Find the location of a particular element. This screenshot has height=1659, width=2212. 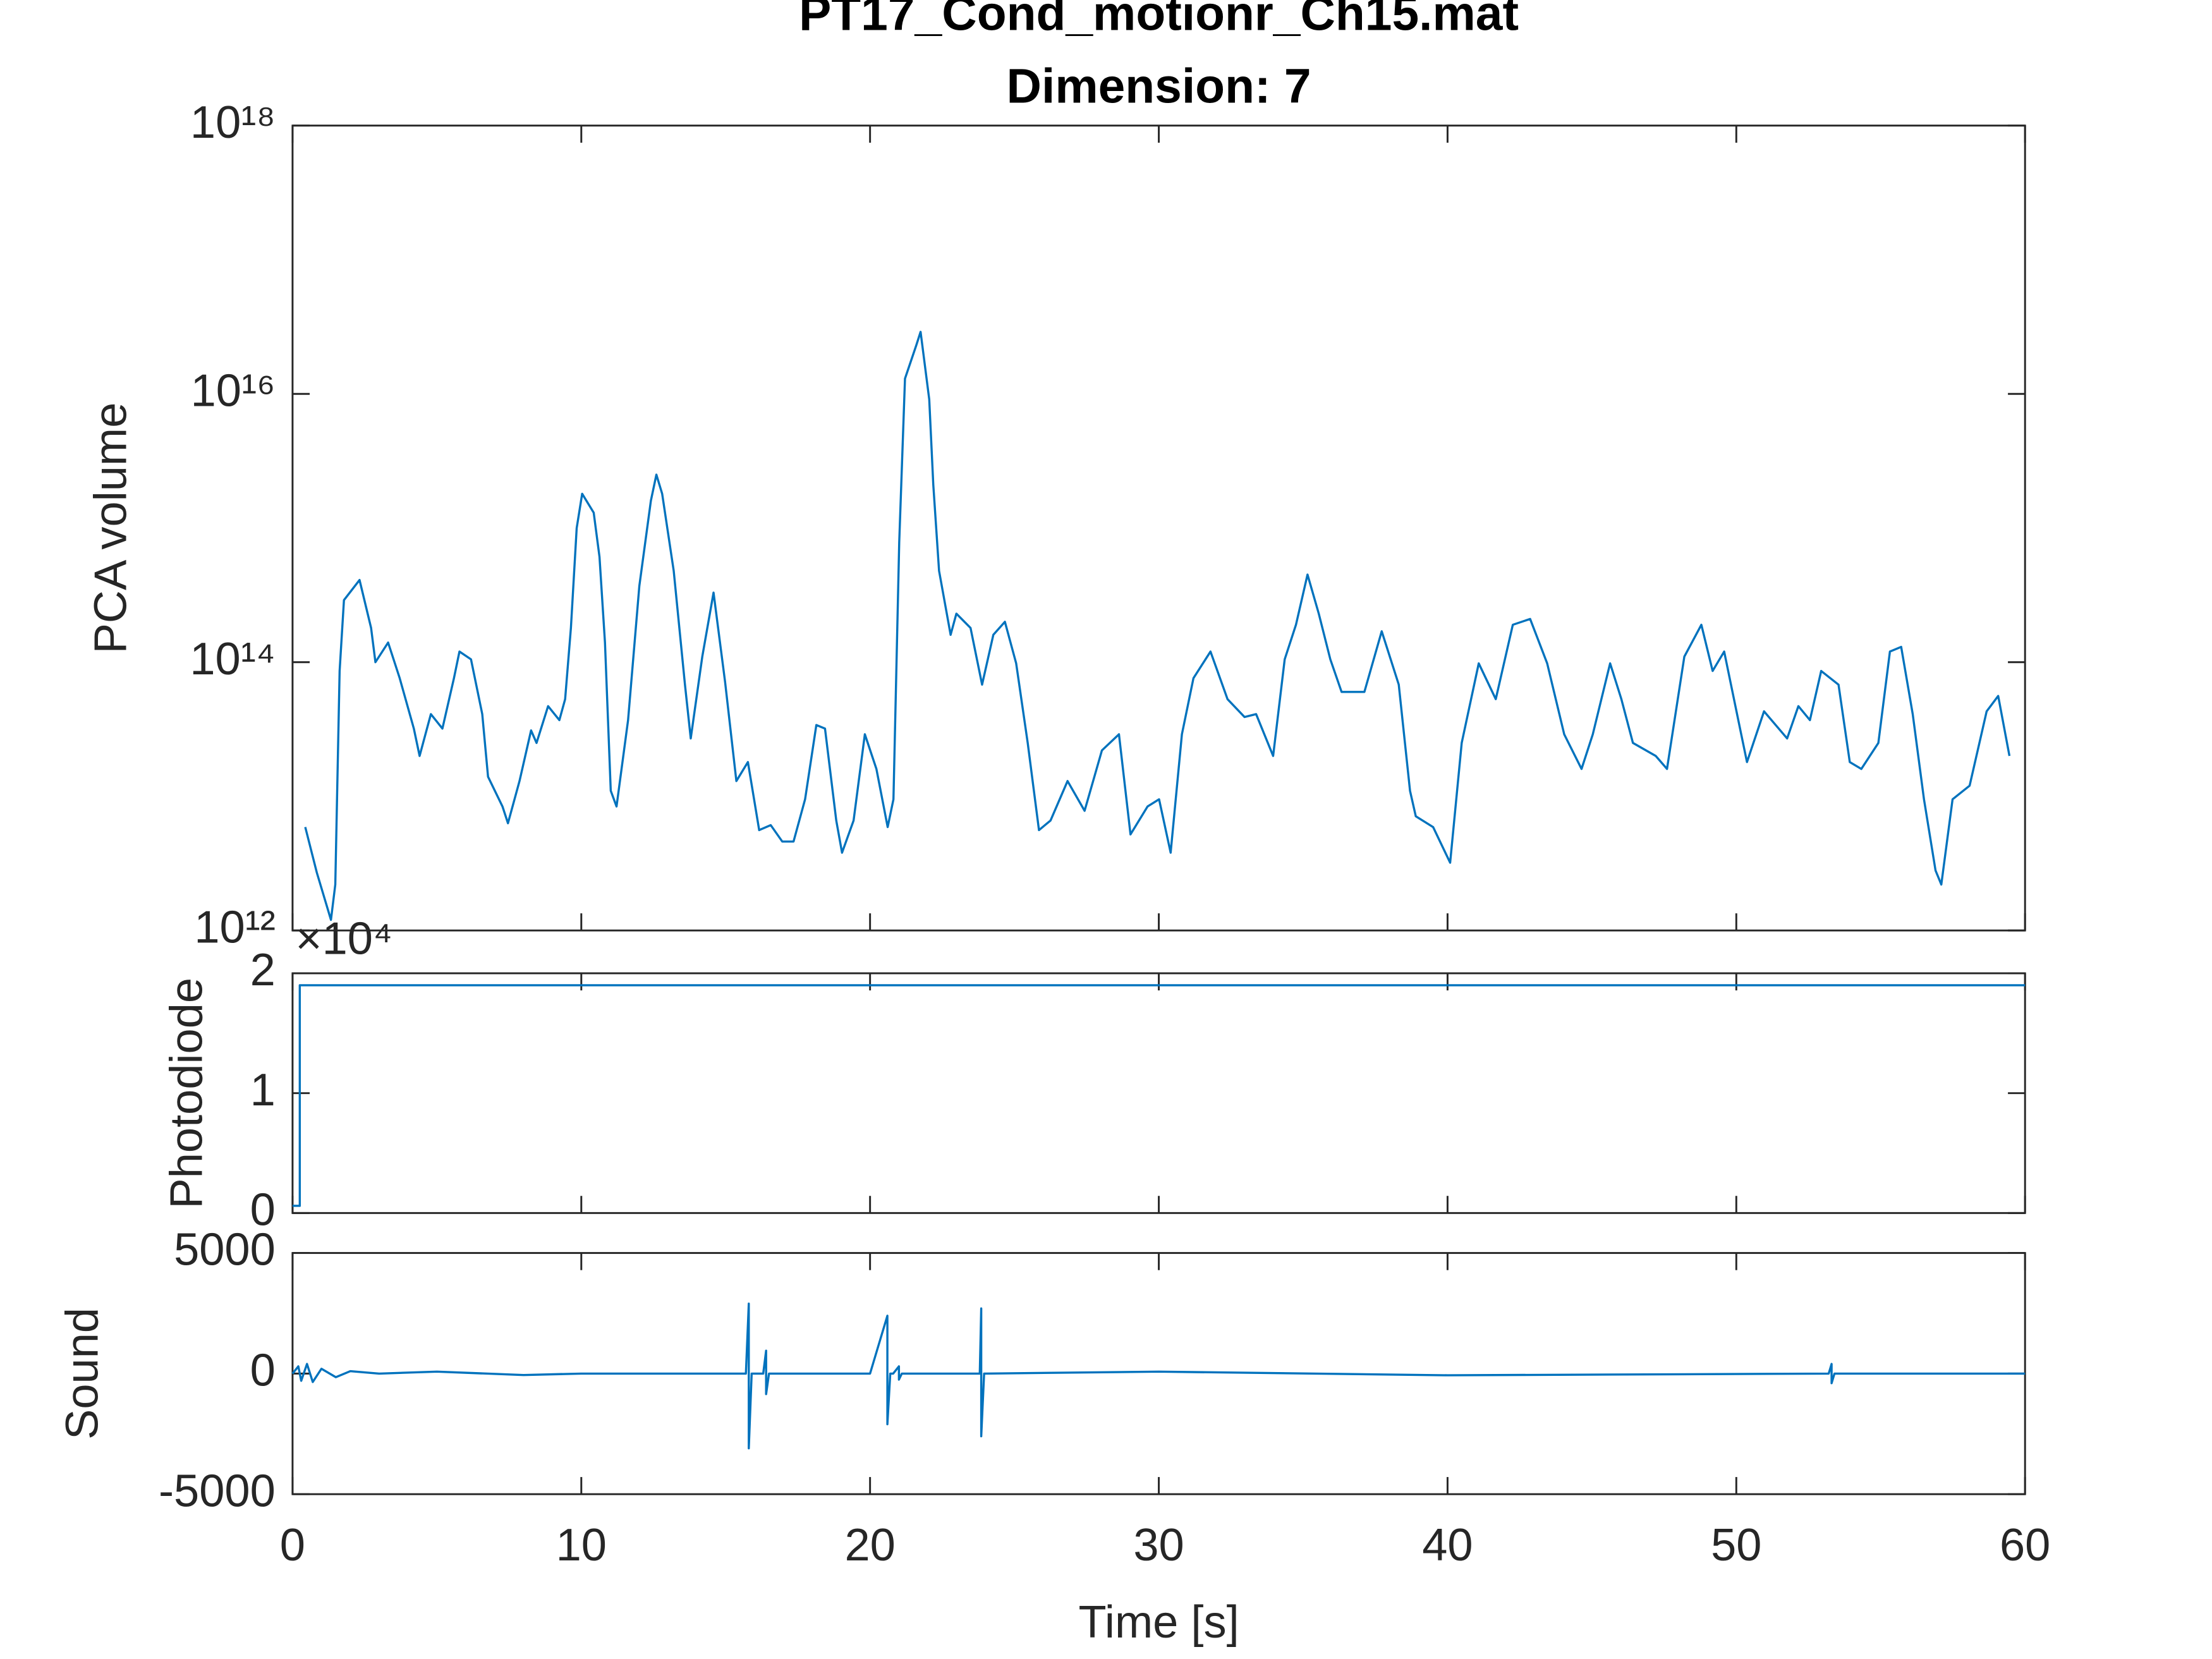

y-tick-label: 10¹⁴ is located at coordinates (232, 659).